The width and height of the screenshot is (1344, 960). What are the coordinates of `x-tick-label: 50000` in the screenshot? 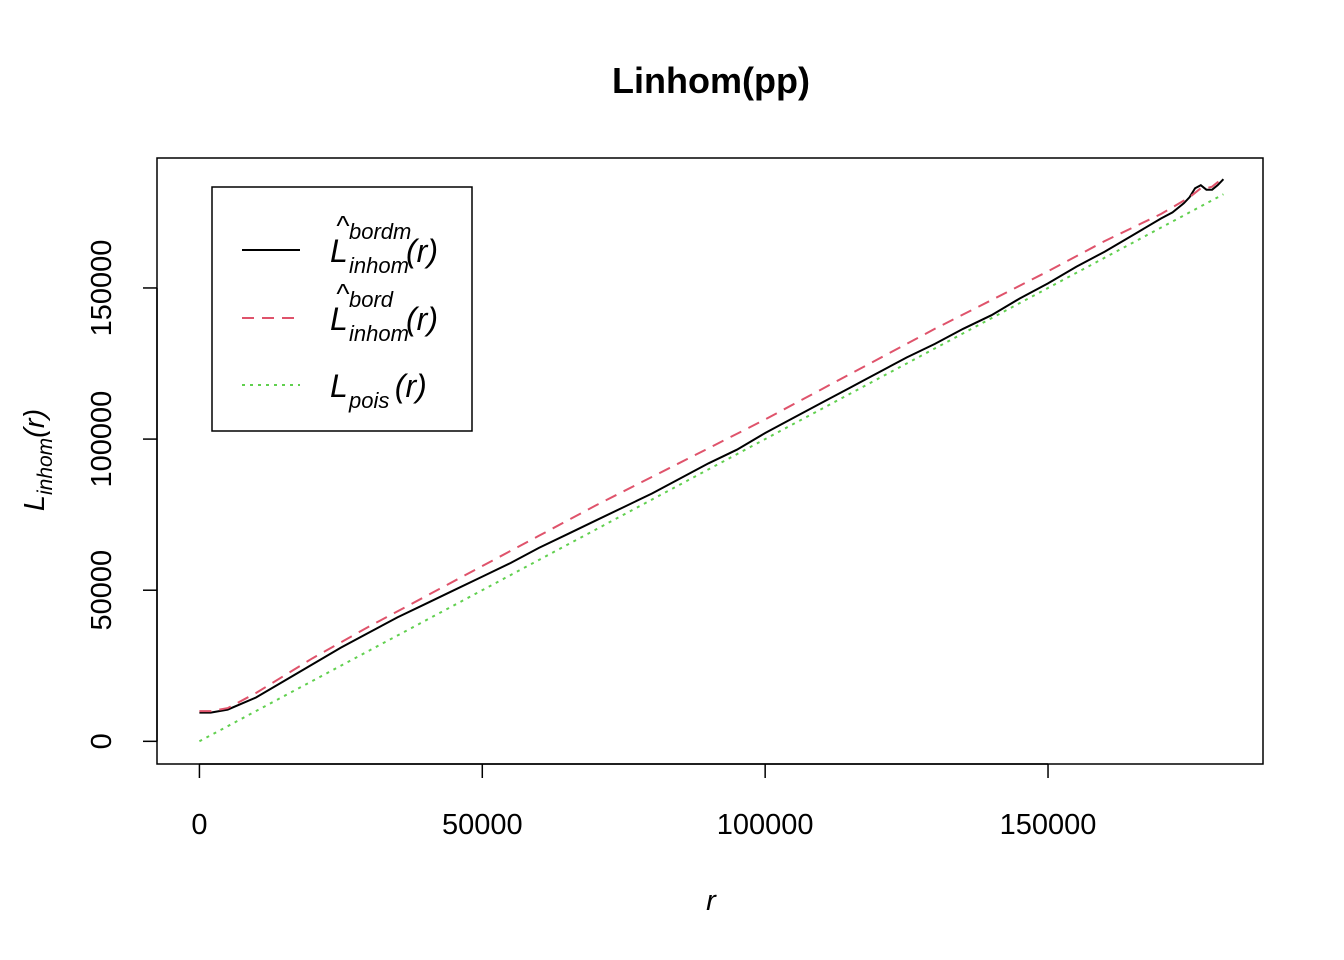 It's located at (482, 825).